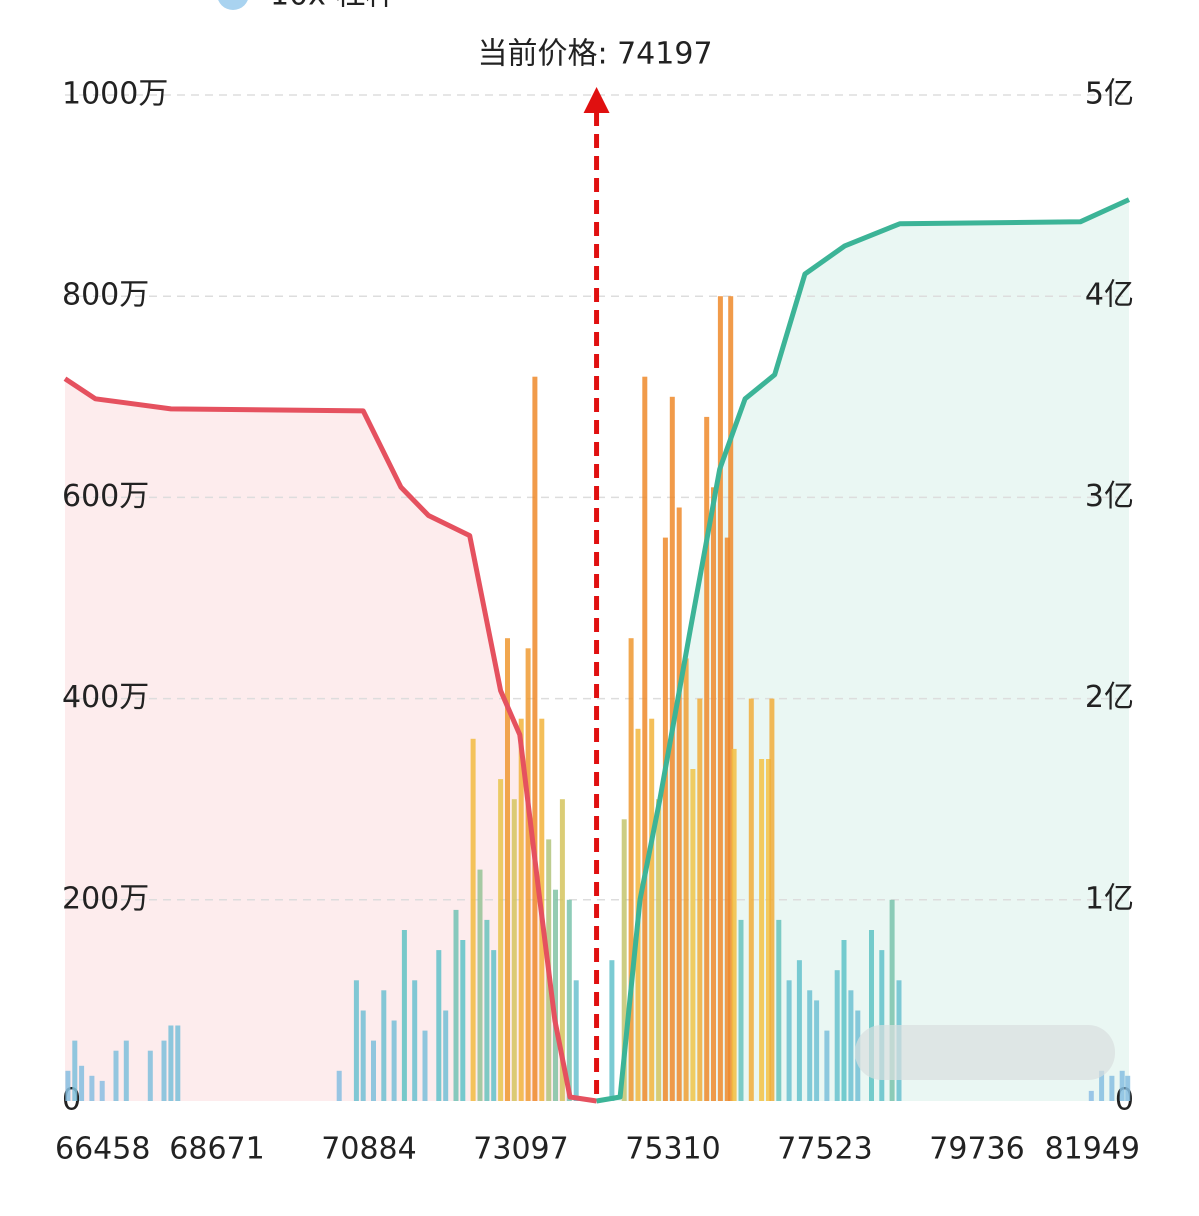  What do you see at coordinates (520, 1149) in the screenshot?
I see `x-tick-label: 73097` at bounding box center [520, 1149].